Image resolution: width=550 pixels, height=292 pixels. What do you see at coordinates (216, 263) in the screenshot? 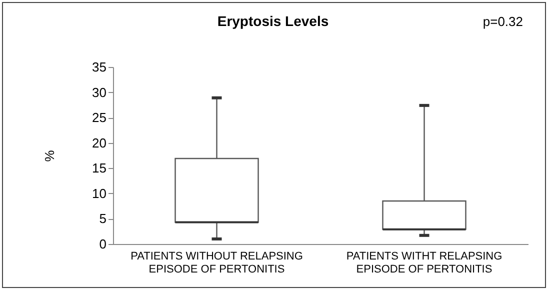
I see `x-tick-label: PATIENTS WITHOUT RELAPSING EPISODE OF PERTONITIS` at bounding box center [216, 263].